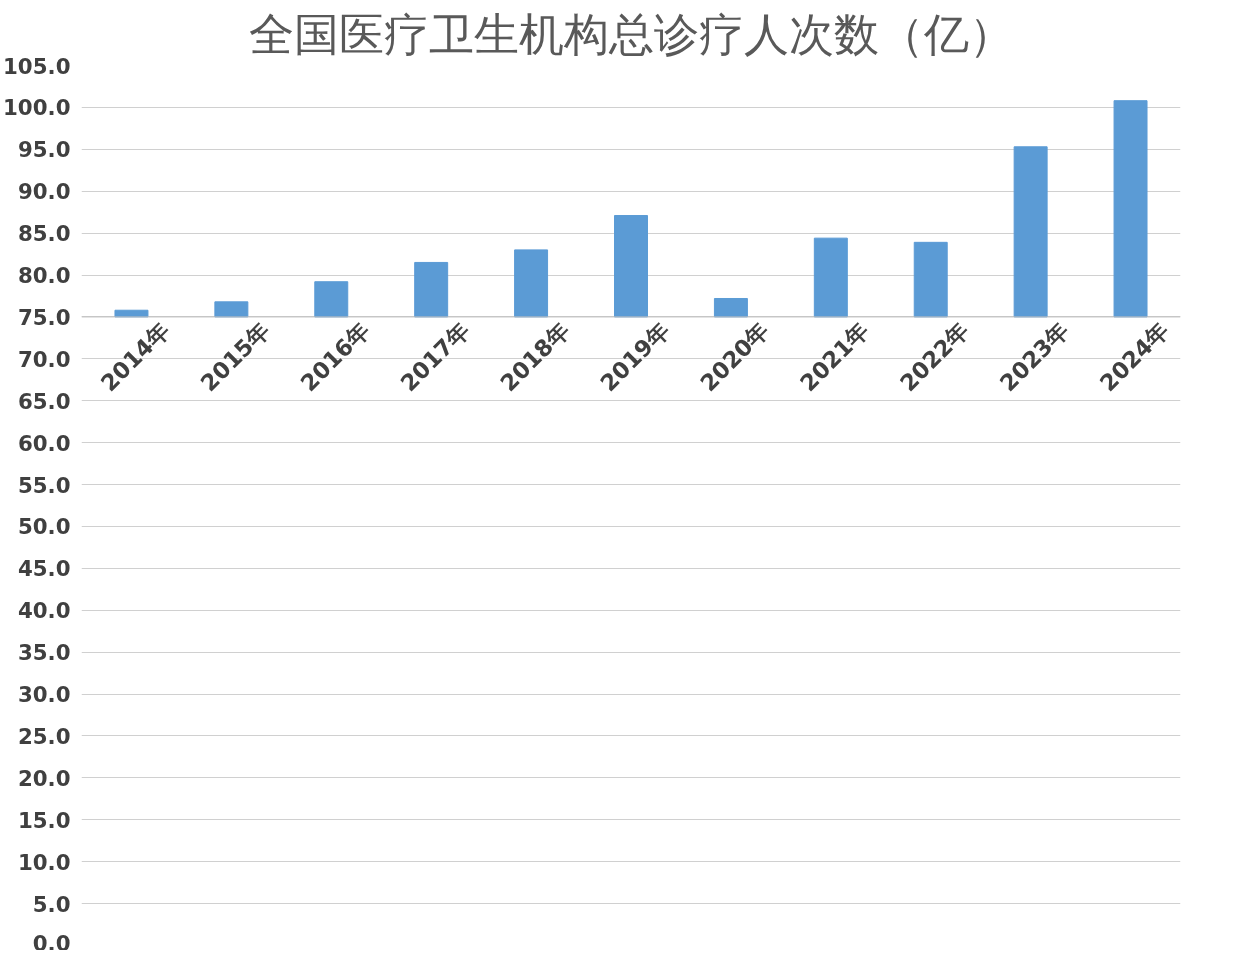  I want to click on y-tick-label: 65.0, so click(44, 401).